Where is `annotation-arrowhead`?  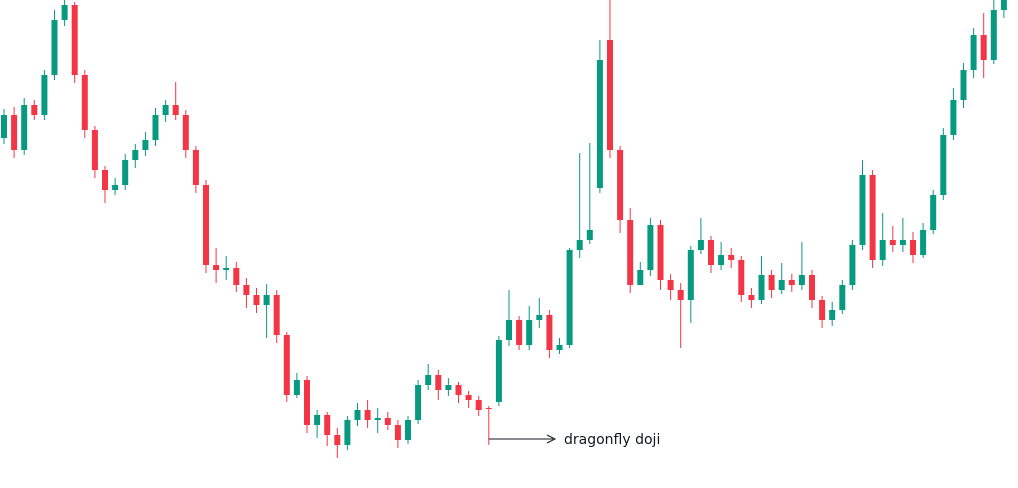
annotation-arrowhead is located at coordinates (551, 439).